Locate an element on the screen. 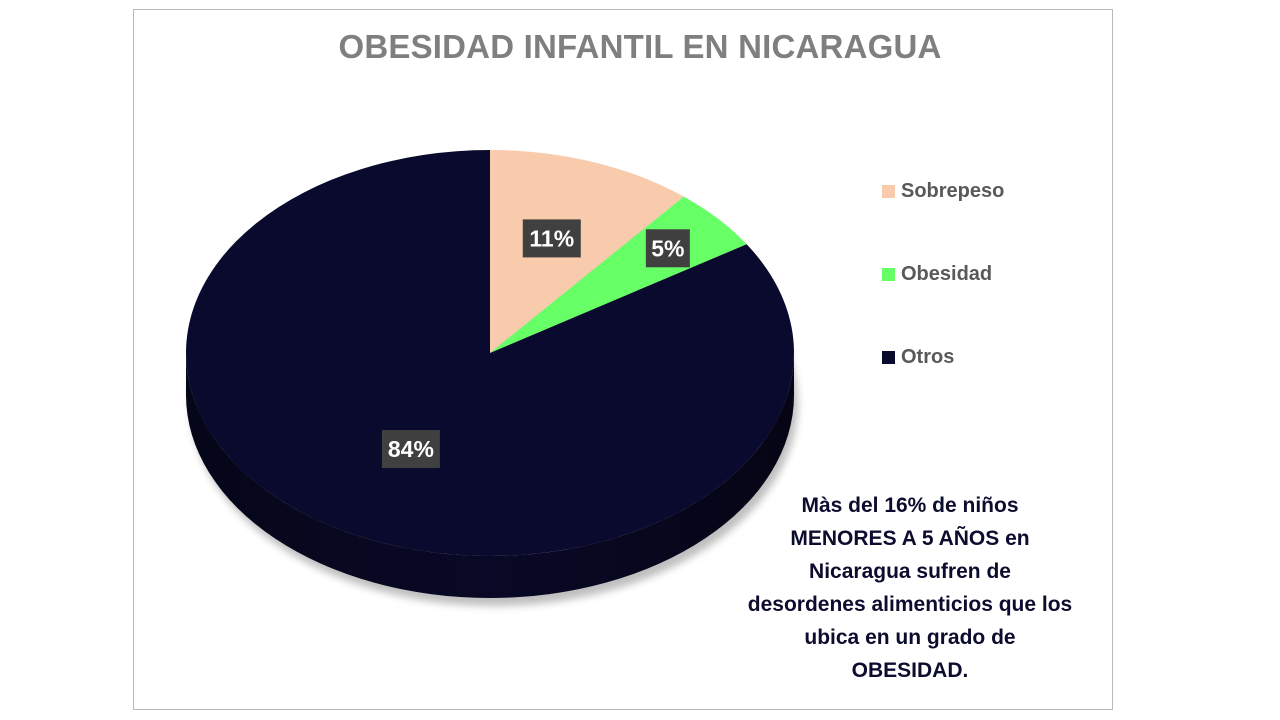 The height and width of the screenshot is (720, 1280). data-label-obesidad: 5% is located at coordinates (667, 248).